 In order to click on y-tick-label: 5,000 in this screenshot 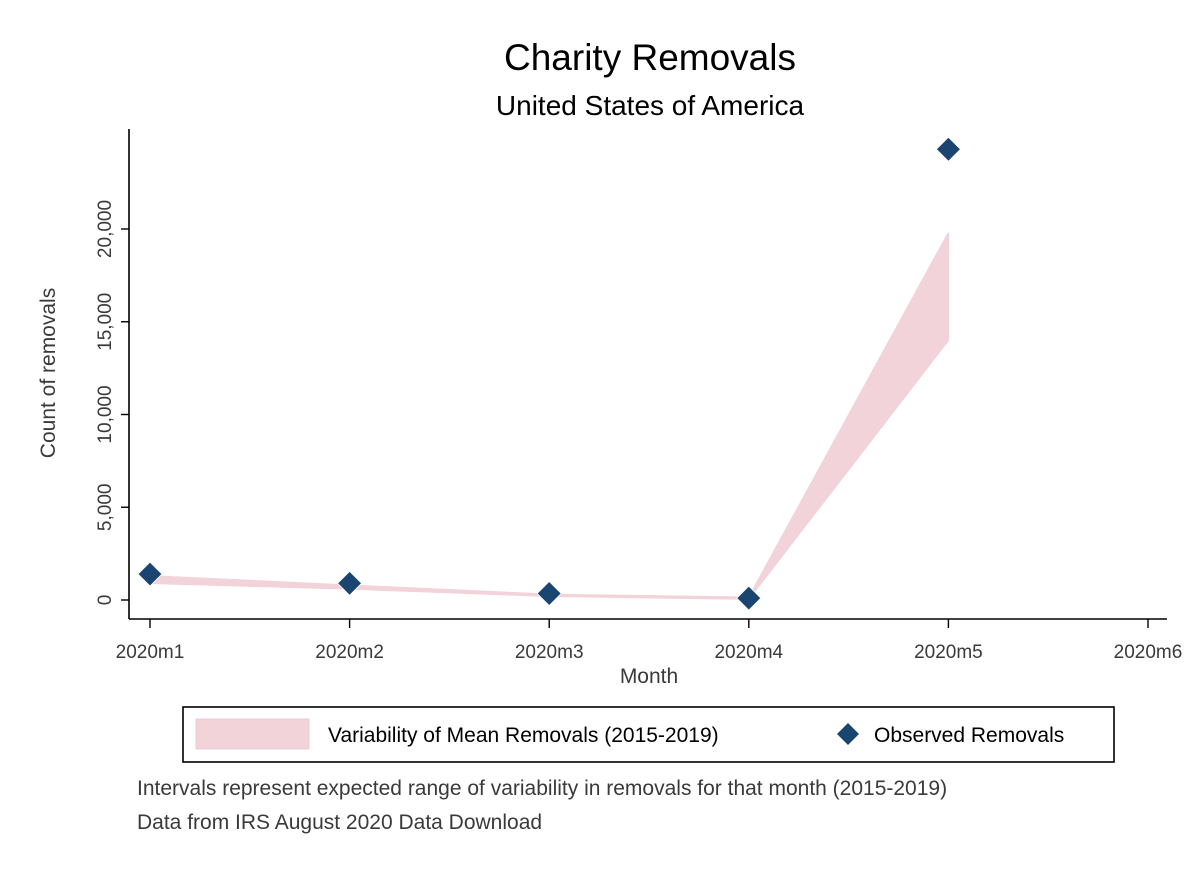, I will do `click(105, 508)`.